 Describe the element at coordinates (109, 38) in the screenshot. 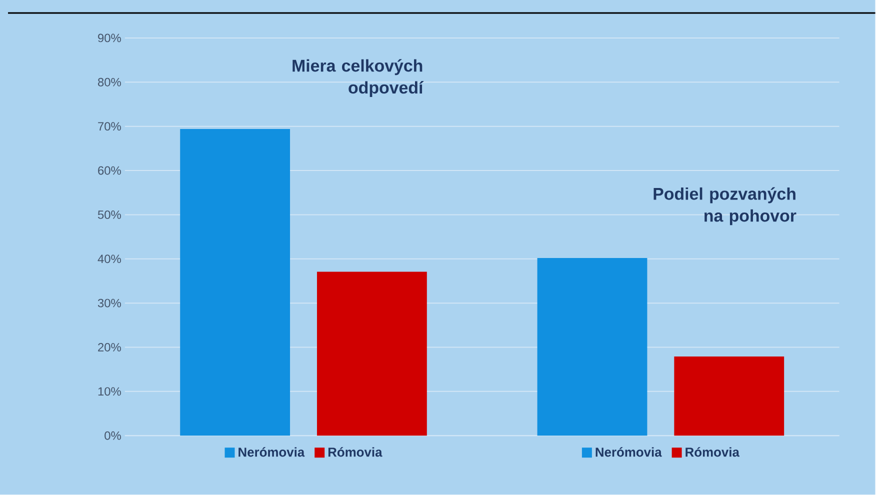

I see `y-tick-label: 90%` at that location.